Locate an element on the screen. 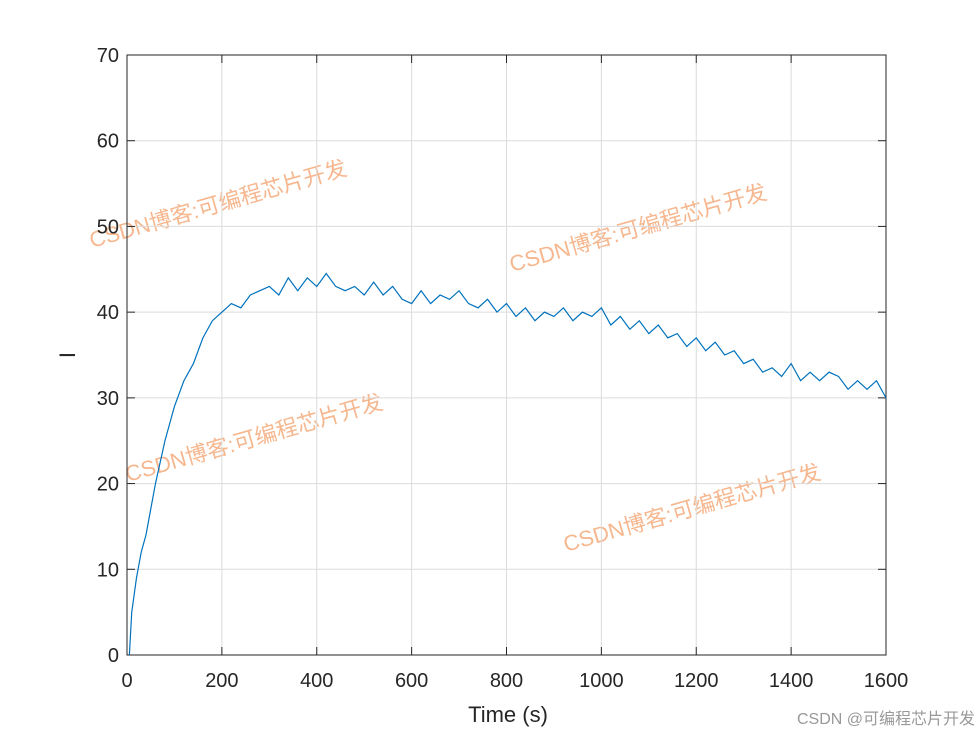  x-tick-label: 400 is located at coordinates (316, 681).